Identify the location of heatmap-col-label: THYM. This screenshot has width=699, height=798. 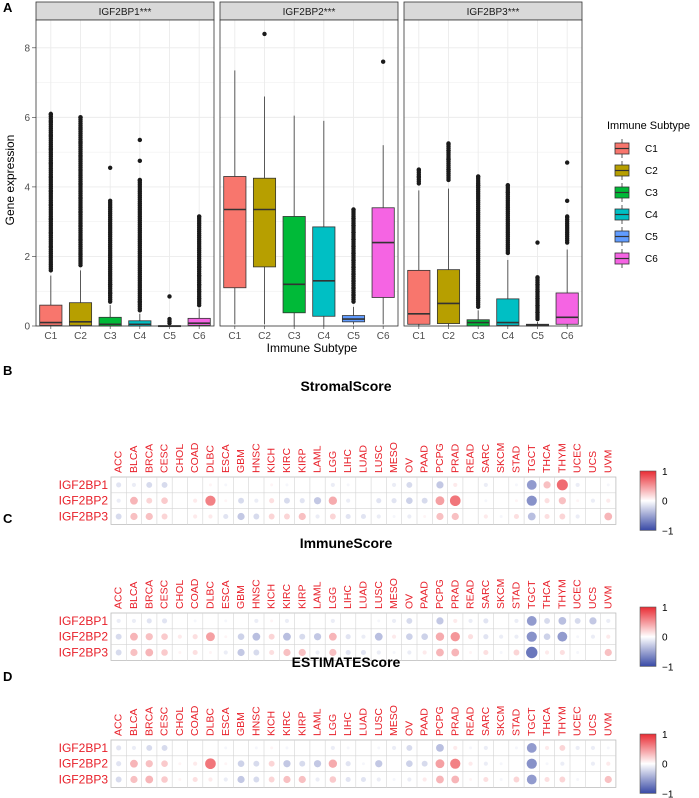
(562, 594).